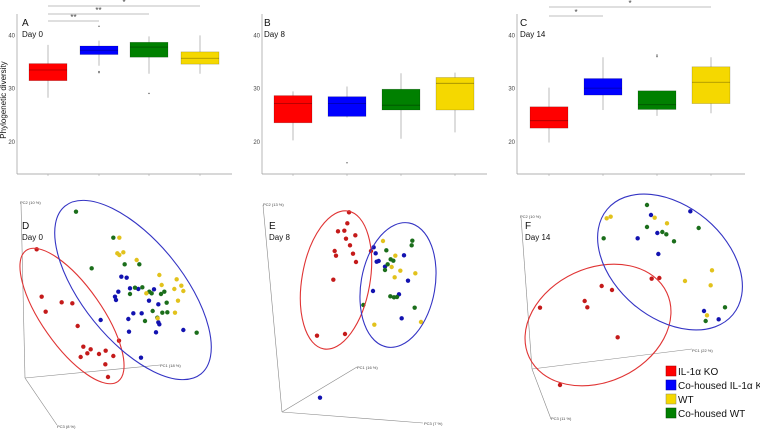 This screenshot has width=760, height=429. Describe the element at coordinates (538, 237) in the screenshot. I see `panel-subtitle-f: Day 14` at that location.